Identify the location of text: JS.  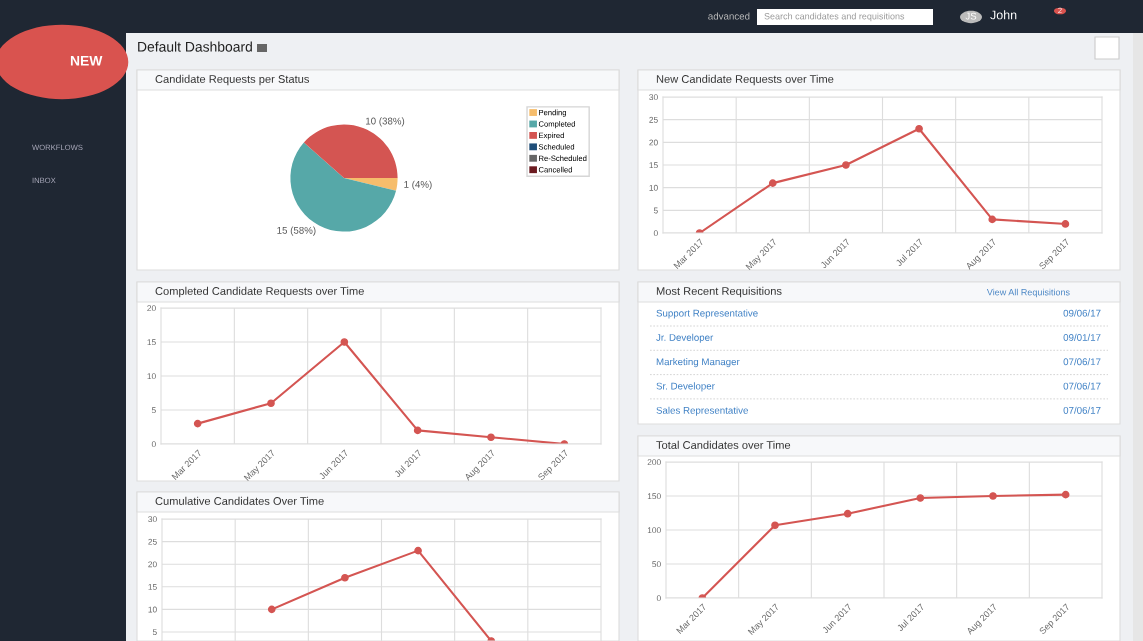
(971, 16).